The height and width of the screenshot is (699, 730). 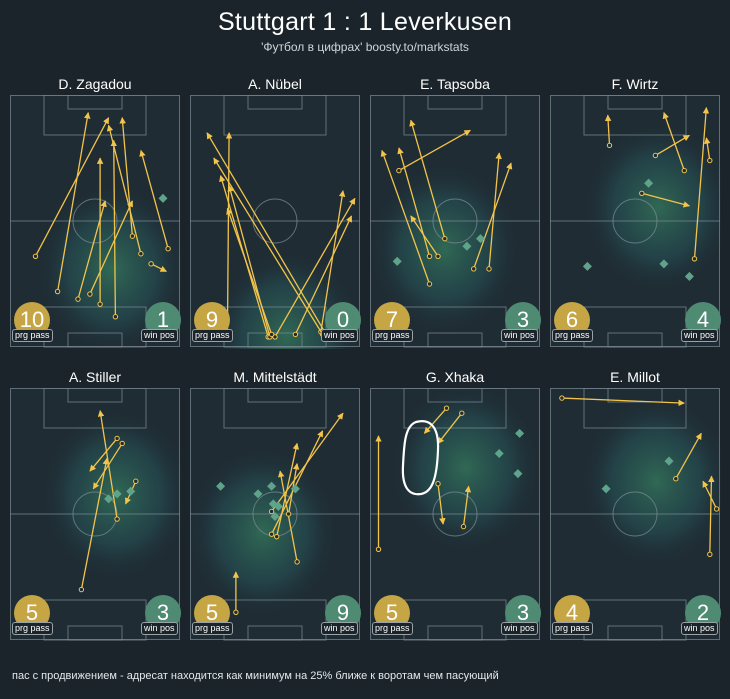 I want to click on player-panel: D. Zagadou 10 1 prg pass win pos, so click(x=95, y=212).